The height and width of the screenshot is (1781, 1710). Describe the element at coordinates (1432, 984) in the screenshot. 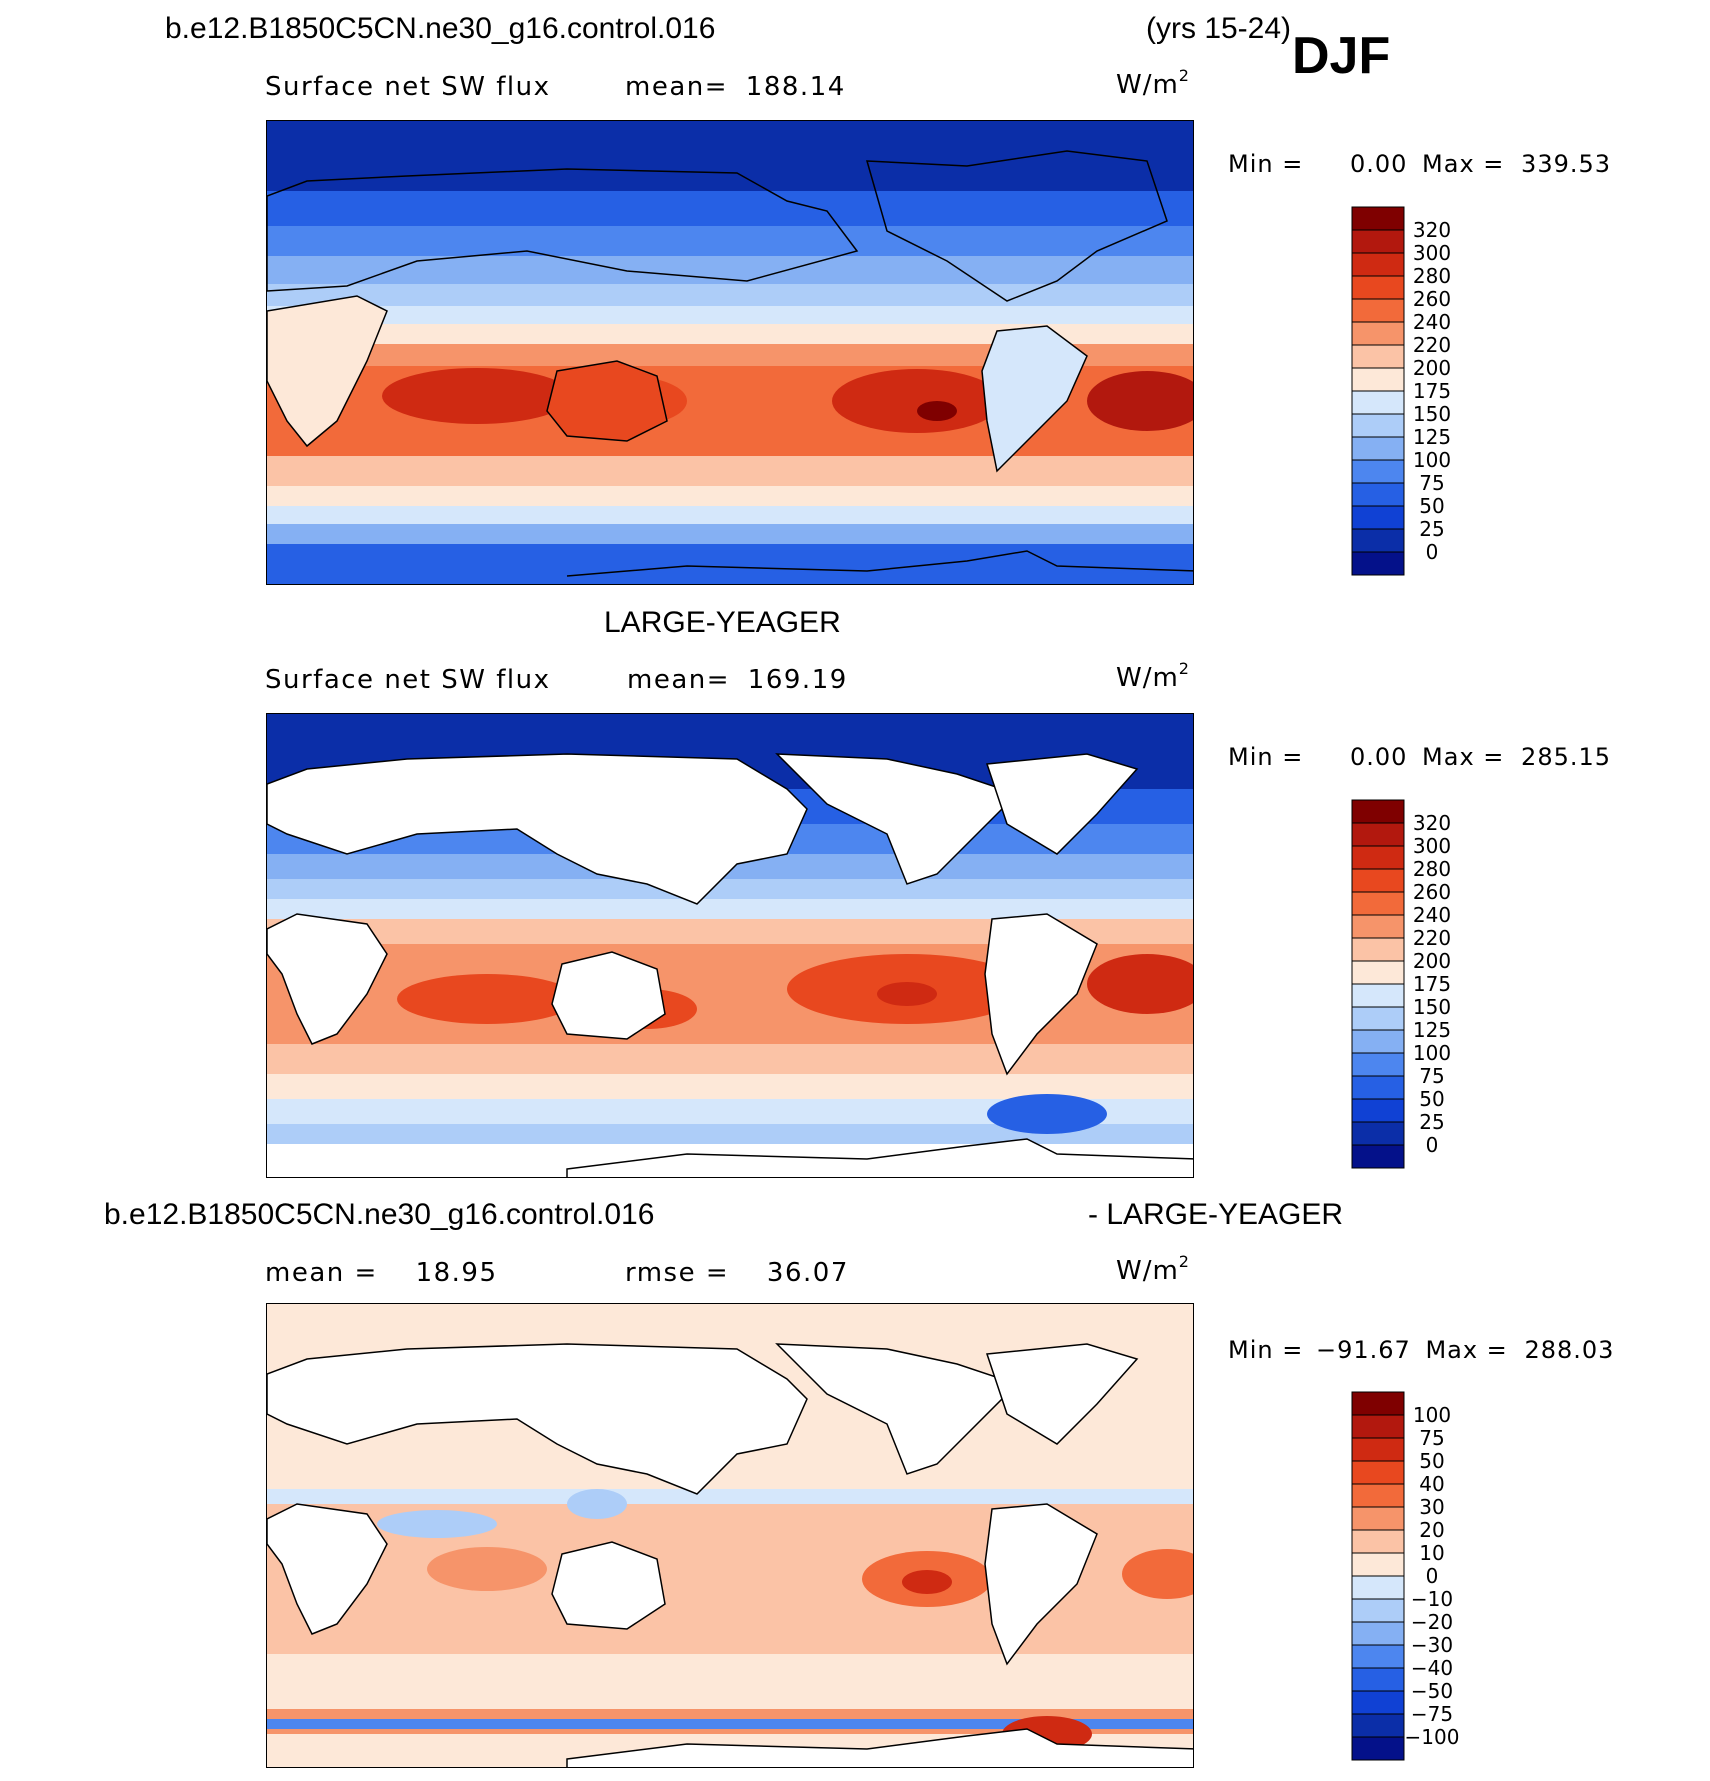

I see `colorbar-level-label: 175` at that location.